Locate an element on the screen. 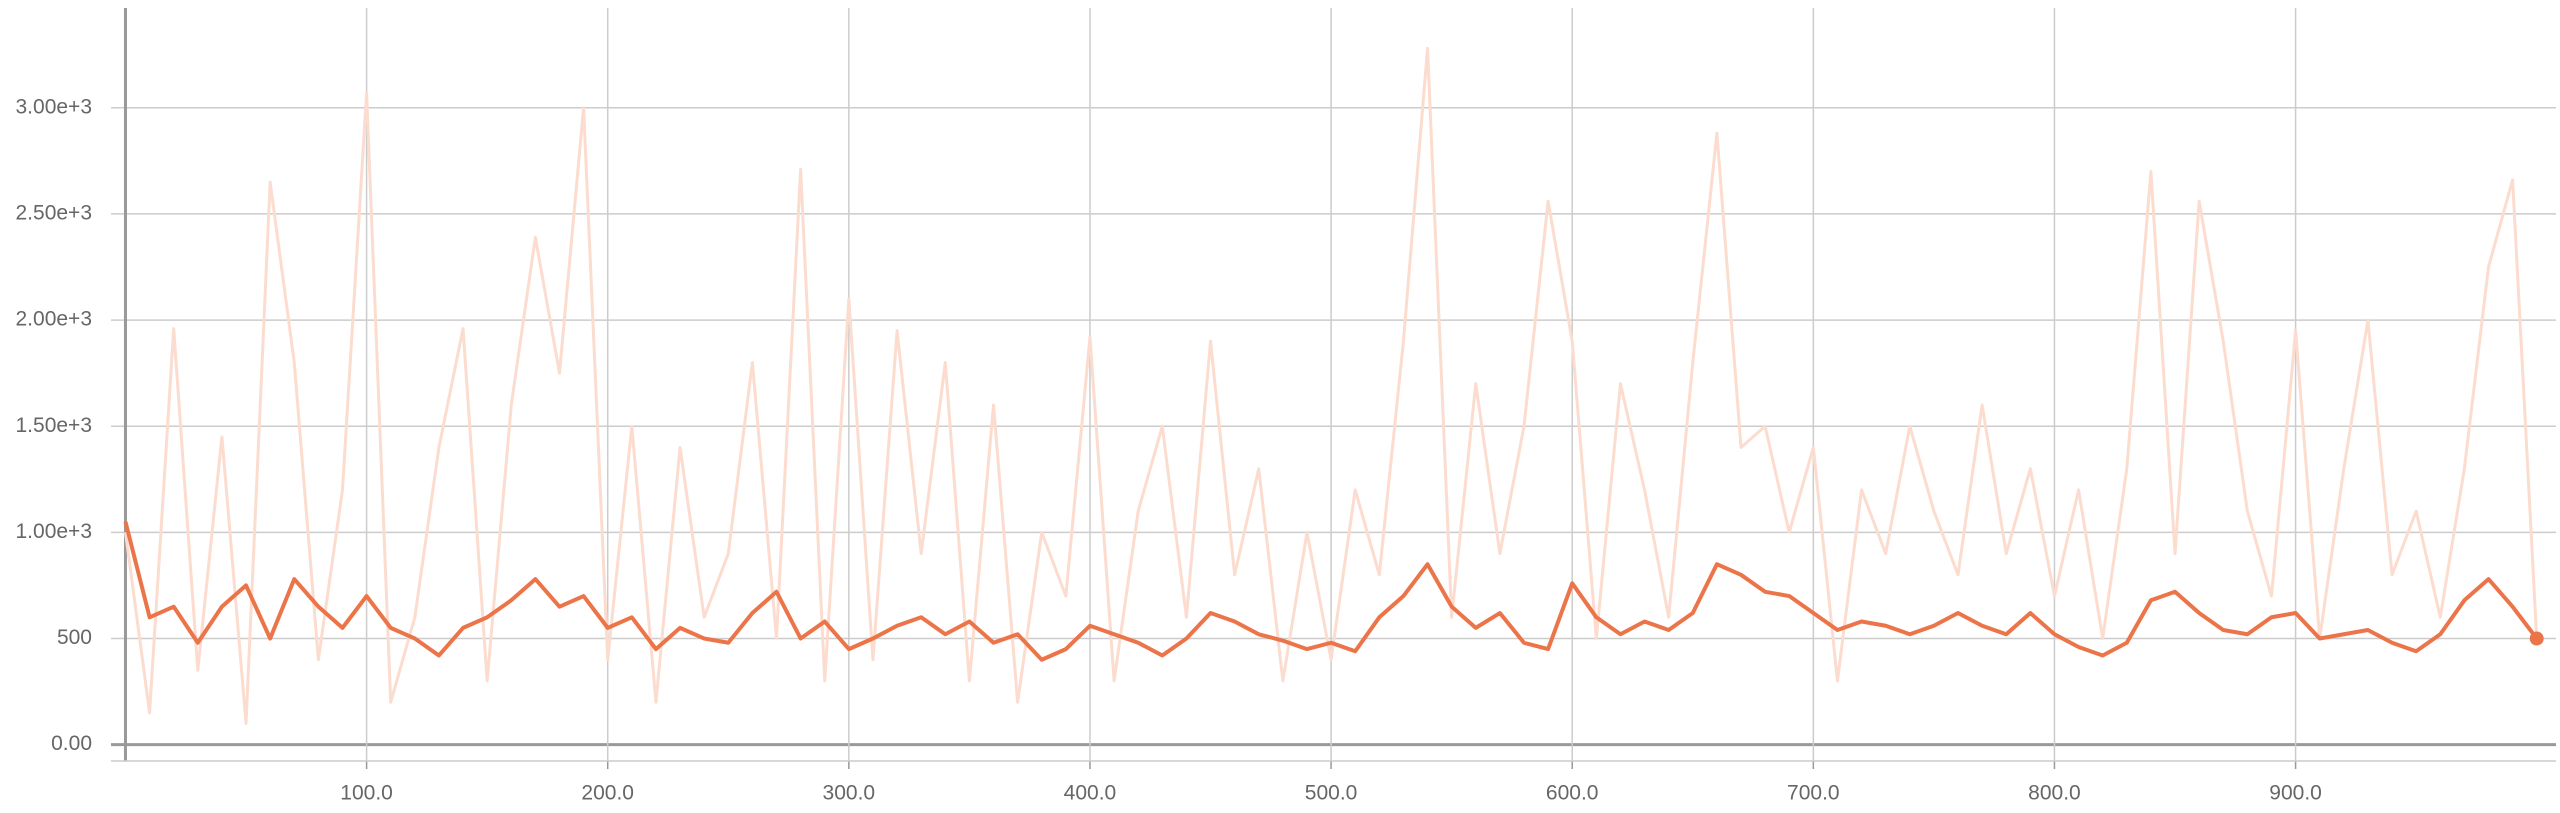  y-tick-label: 2.00e+3 is located at coordinates (54, 319).